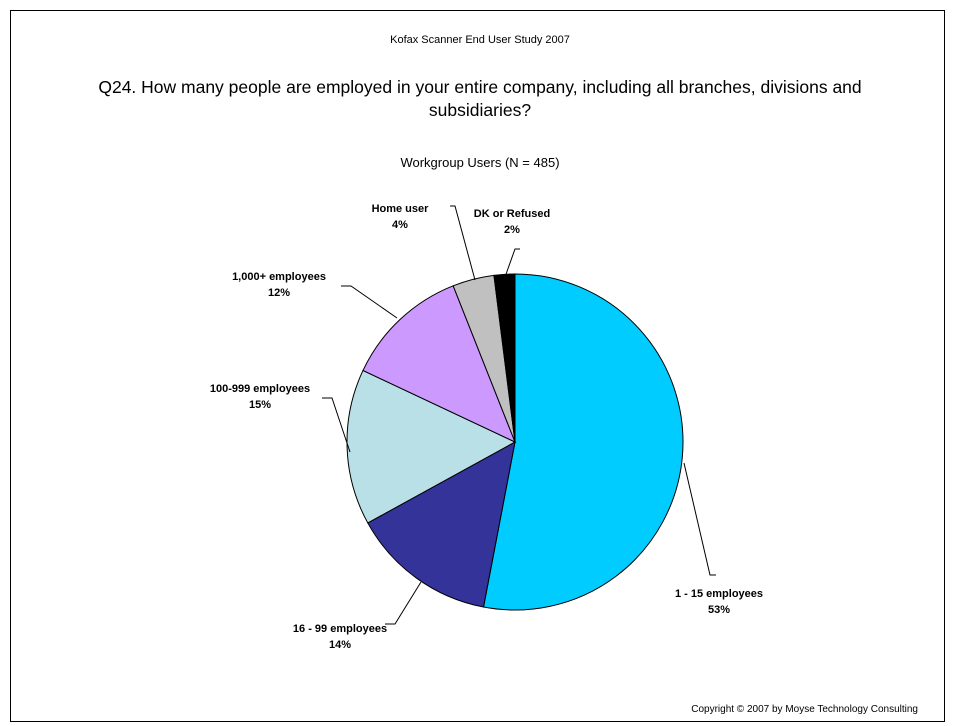 The height and width of the screenshot is (726, 960). I want to click on slice-label-name-3: 100-999 employees, so click(260, 389).